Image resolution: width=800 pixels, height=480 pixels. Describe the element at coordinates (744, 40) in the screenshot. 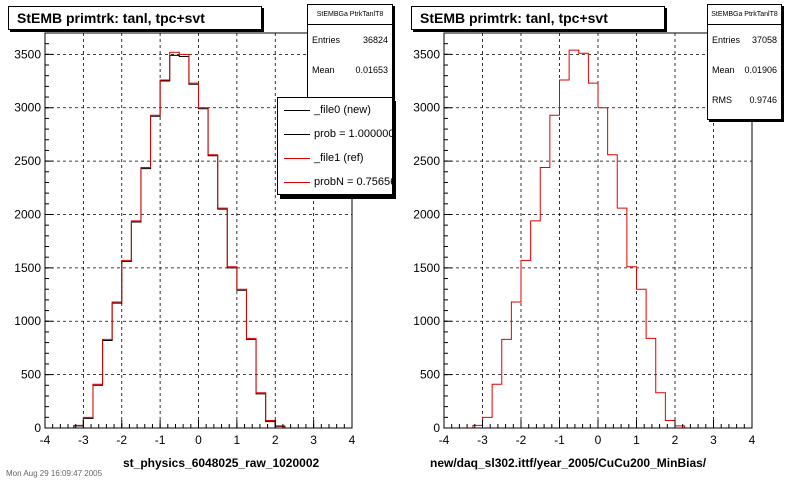

I see `stats-row-entries-right: Entries 37058` at that location.